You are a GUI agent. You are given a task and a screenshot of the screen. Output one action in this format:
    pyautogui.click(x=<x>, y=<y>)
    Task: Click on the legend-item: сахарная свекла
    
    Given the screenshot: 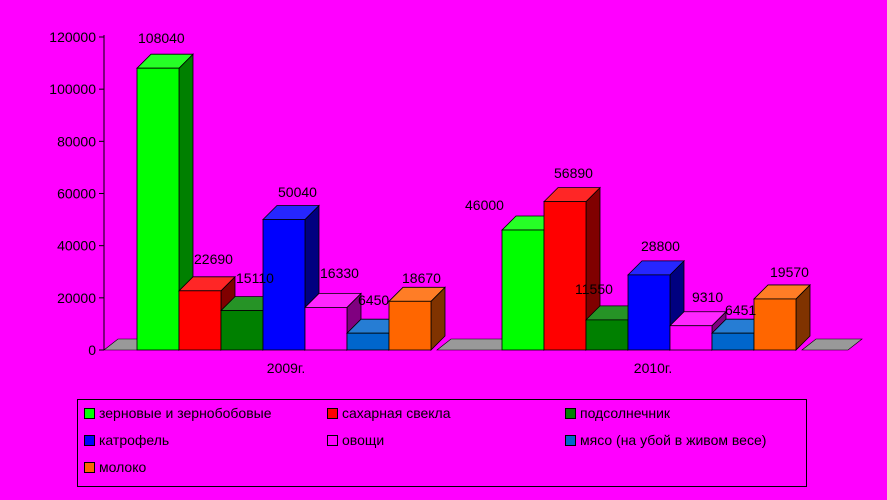 What is the action you would take?
    pyautogui.click(x=389, y=413)
    